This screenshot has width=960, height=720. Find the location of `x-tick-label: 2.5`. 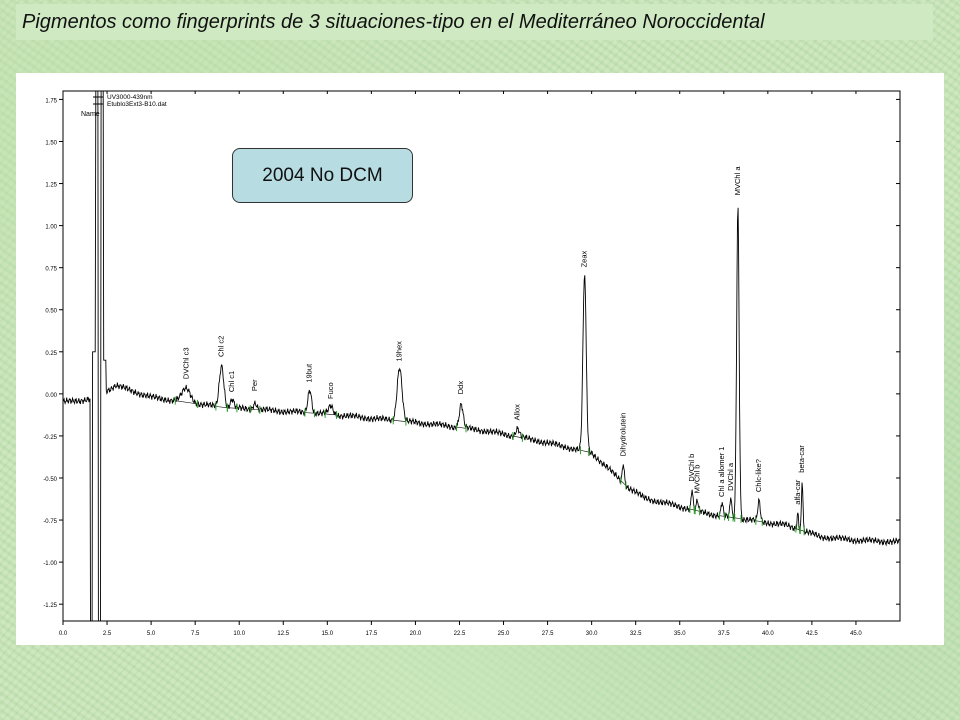

x-tick-label: 2.5 is located at coordinates (107, 634).